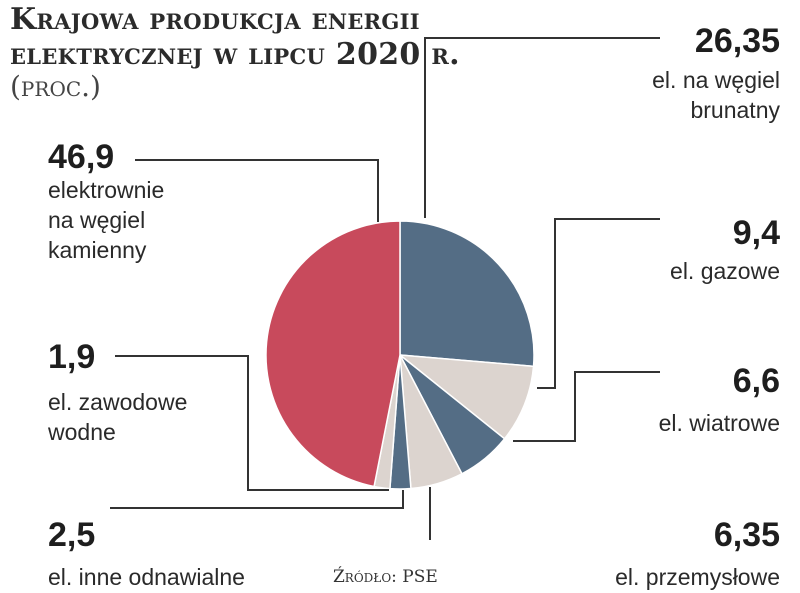  Describe the element at coordinates (735, 110) in the screenshot. I see `slice-label-0-line-1: brunatny` at that location.